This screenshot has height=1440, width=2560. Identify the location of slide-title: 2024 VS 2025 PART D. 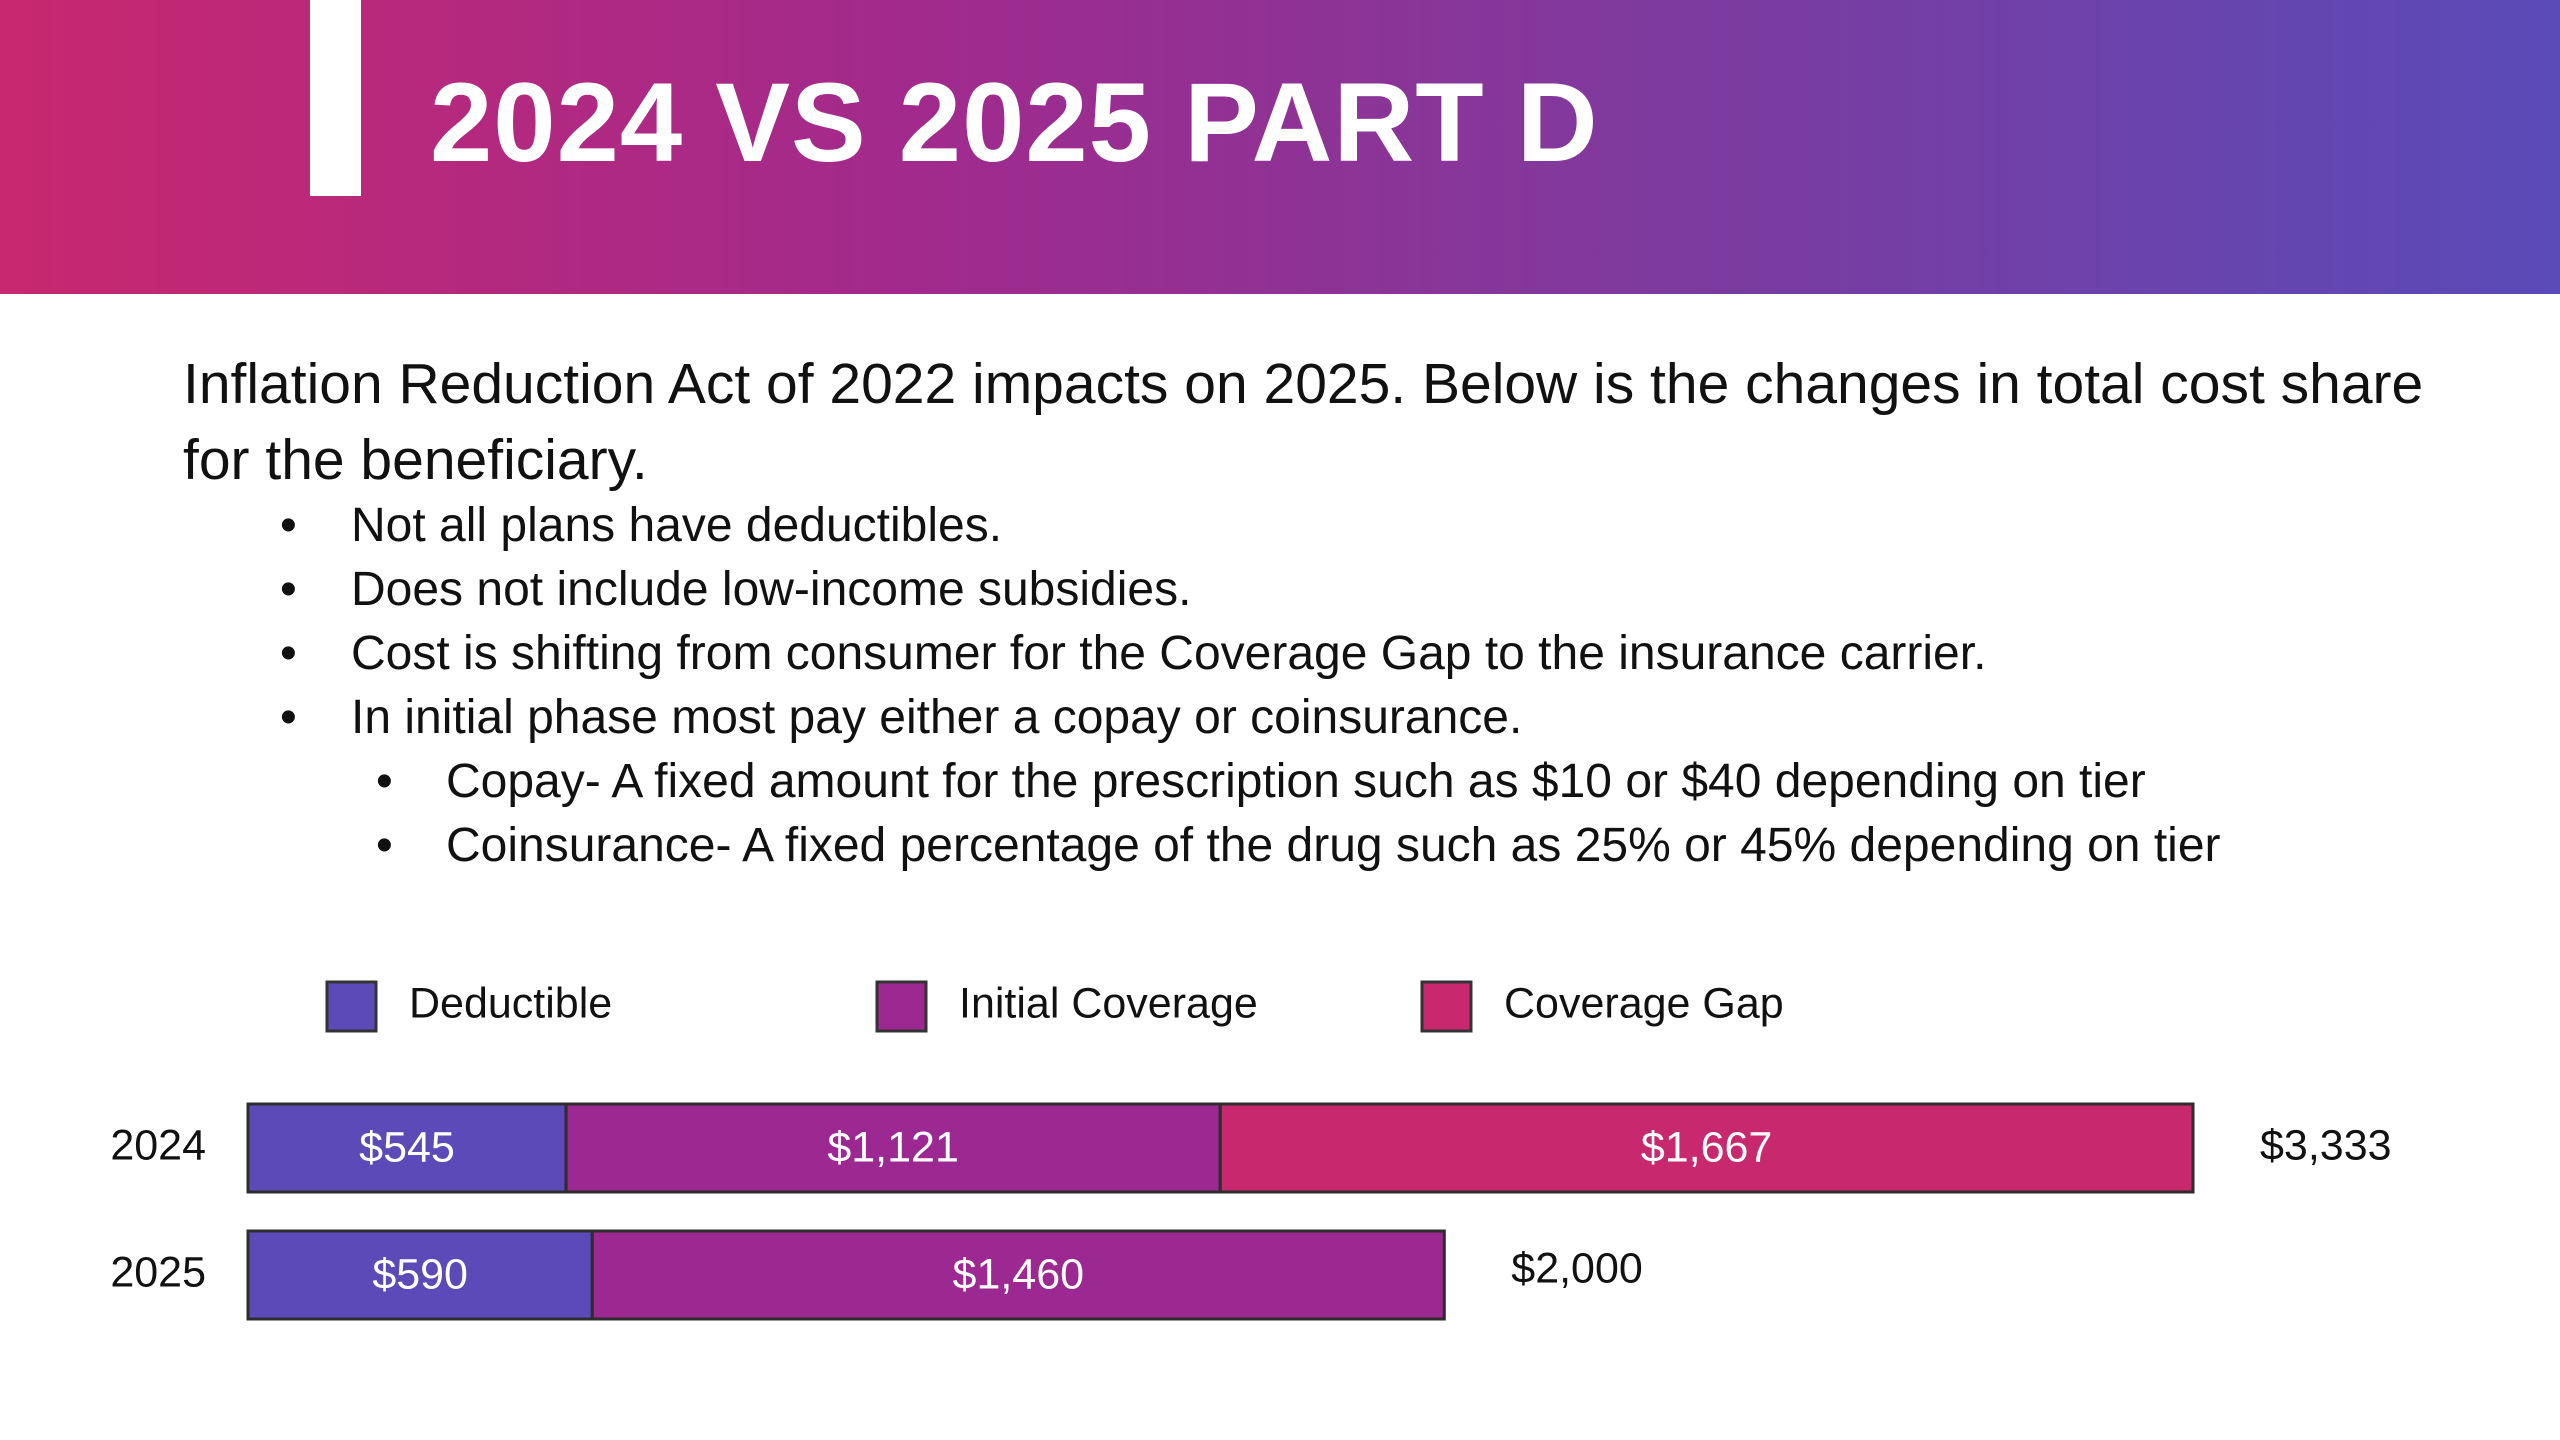
(1014, 122).